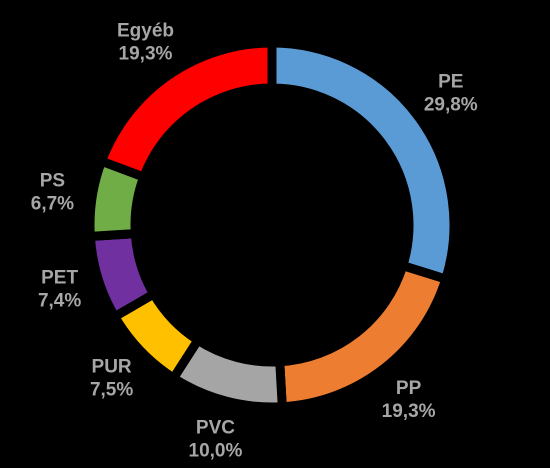 The width and height of the screenshot is (550, 468). I want to click on segment-label: PVC, so click(215, 428).